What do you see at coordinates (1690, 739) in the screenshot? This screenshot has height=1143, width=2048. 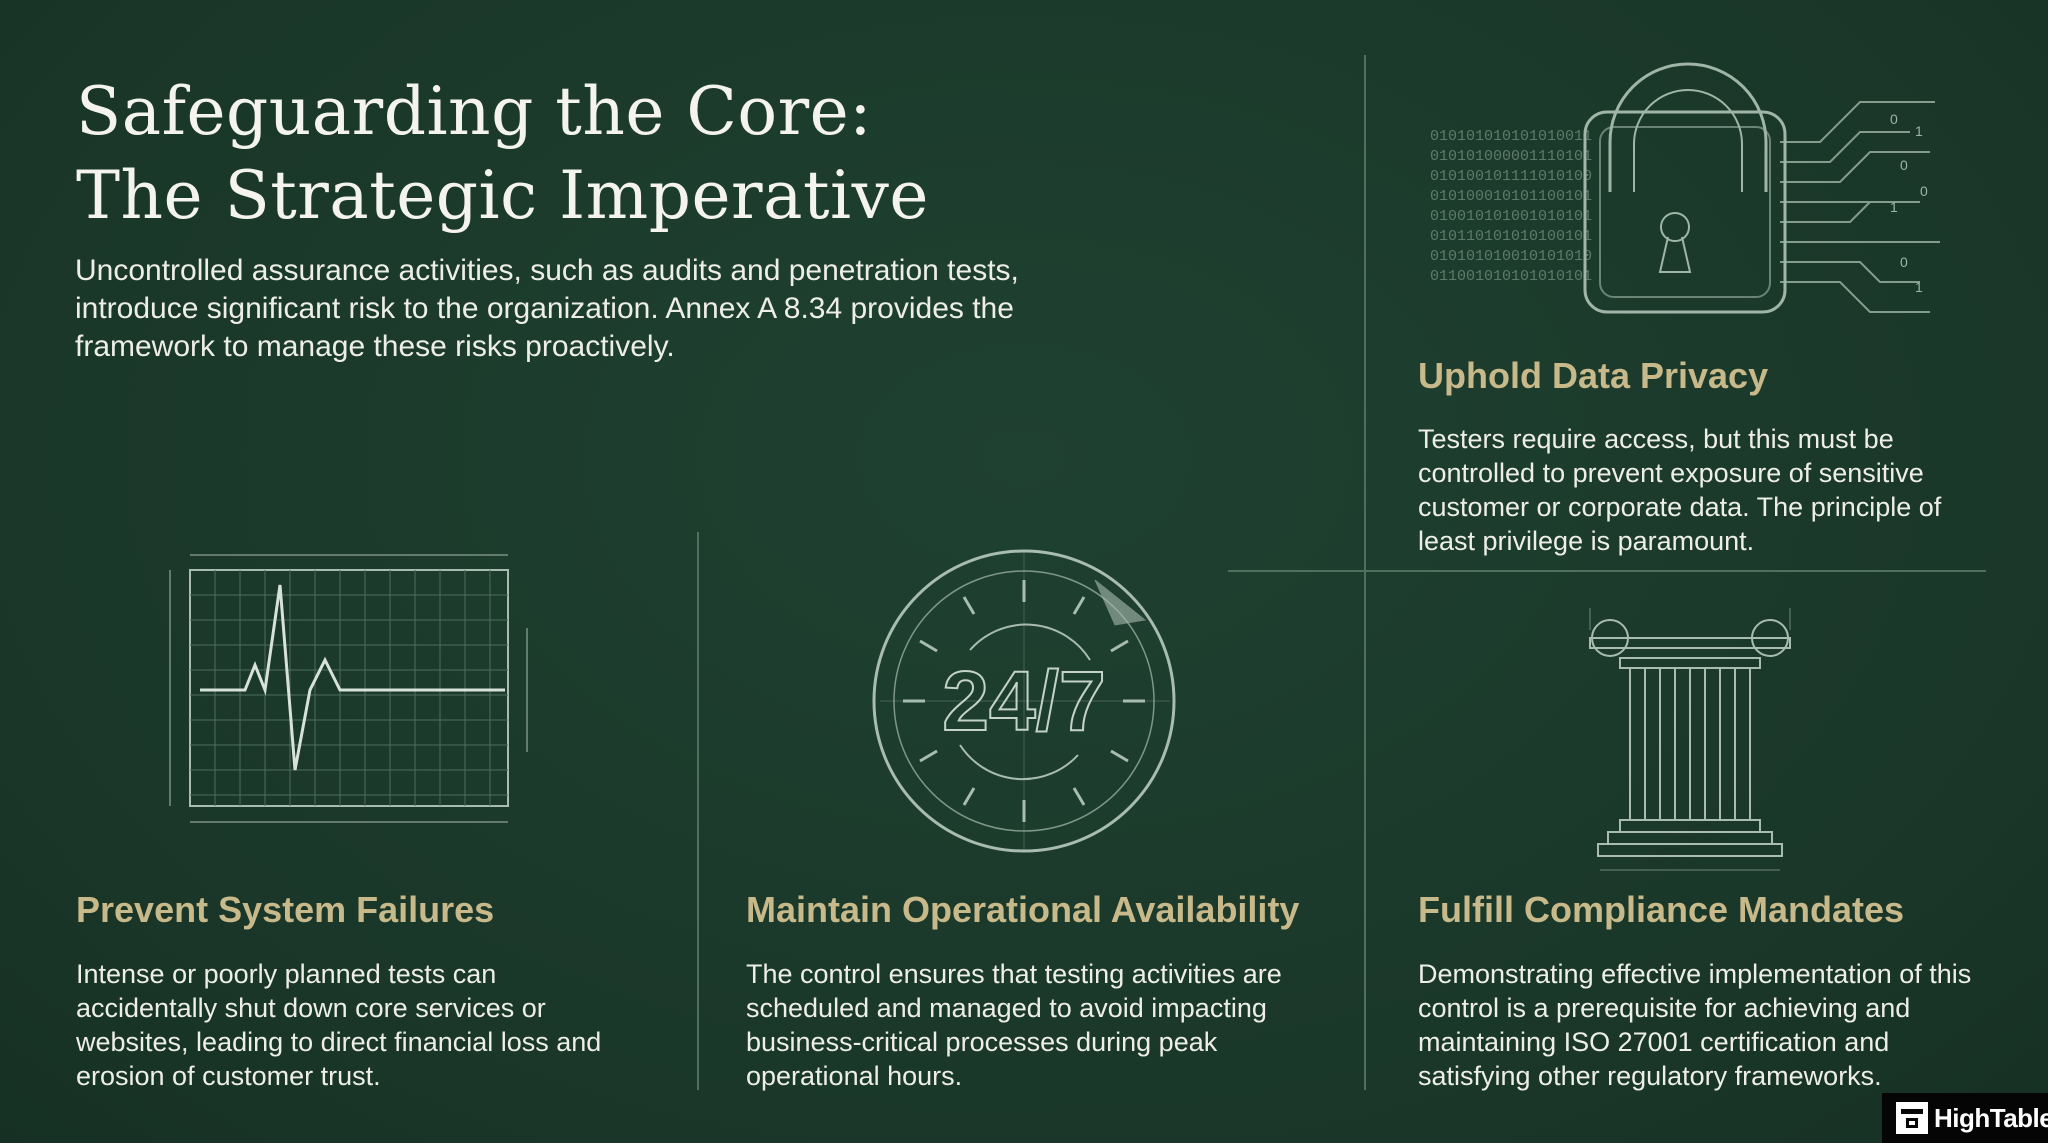 I see `pillar-icon` at bounding box center [1690, 739].